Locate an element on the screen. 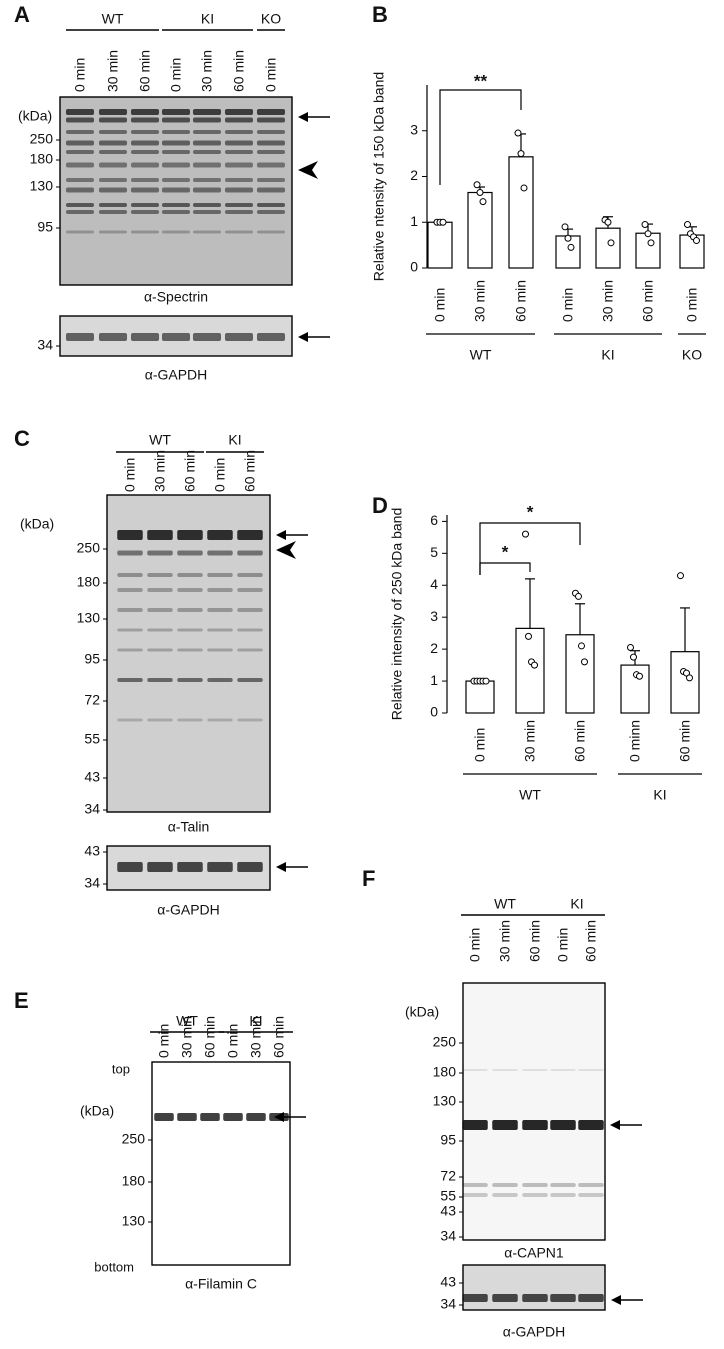 This screenshot has width=724, height=1349. marker-label: 72 is located at coordinates (92, 700).